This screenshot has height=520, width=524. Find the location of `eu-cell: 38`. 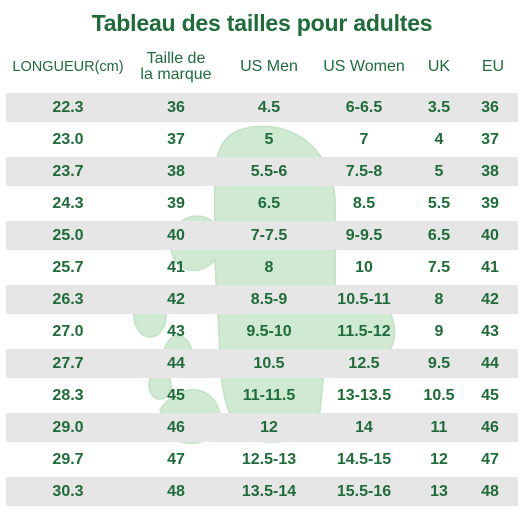

eu-cell: 38 is located at coordinates (490, 171).